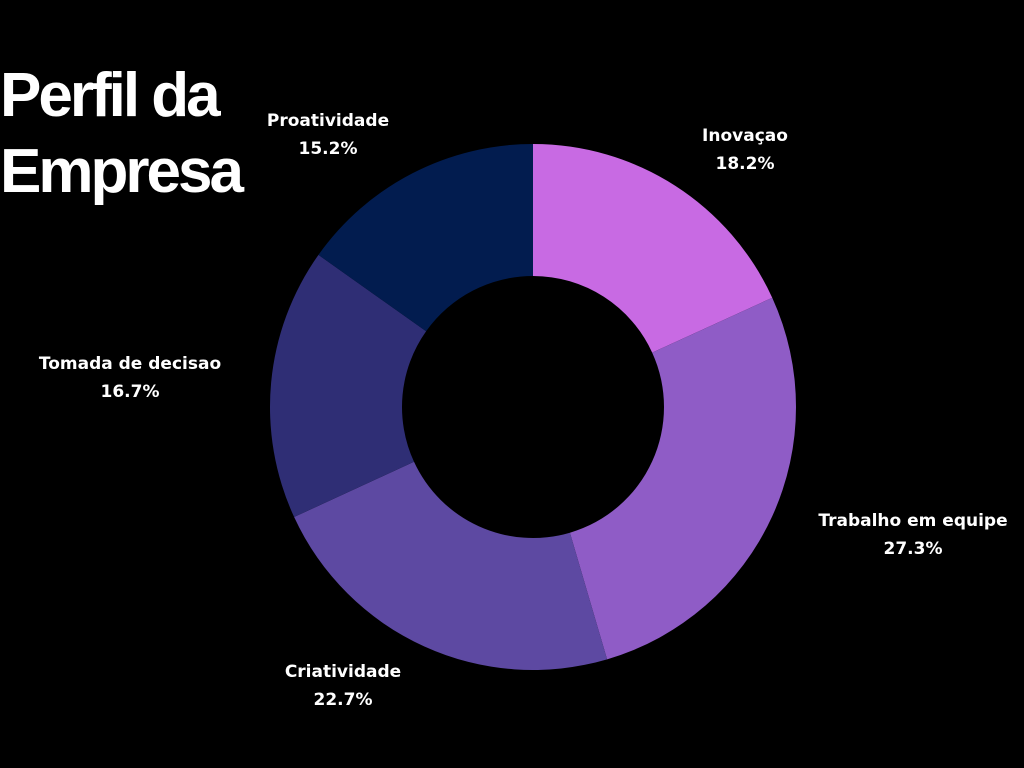 Image resolution: width=1024 pixels, height=768 pixels. I want to click on slice-label-value: 16.7%, so click(130, 392).